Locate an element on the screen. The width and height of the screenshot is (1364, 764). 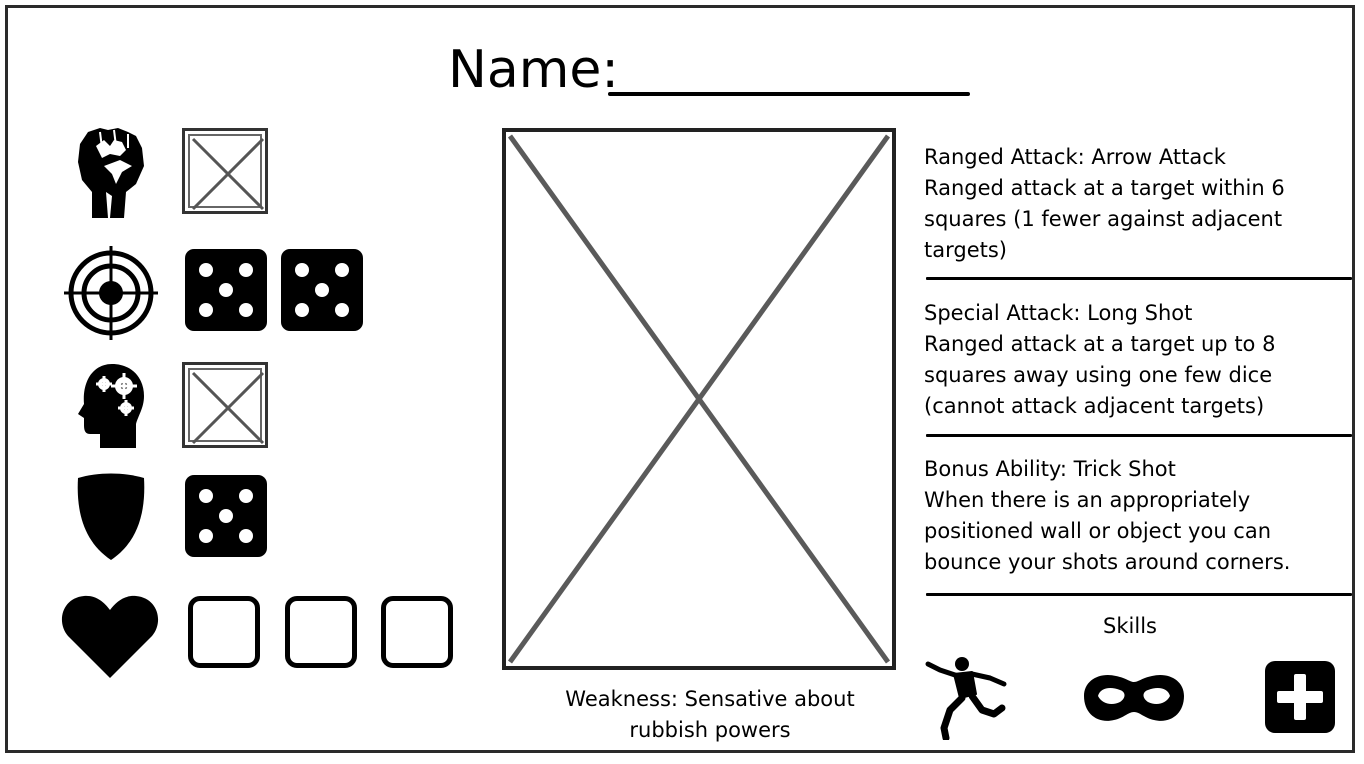
mind-empty-slot is located at coordinates (225, 405).